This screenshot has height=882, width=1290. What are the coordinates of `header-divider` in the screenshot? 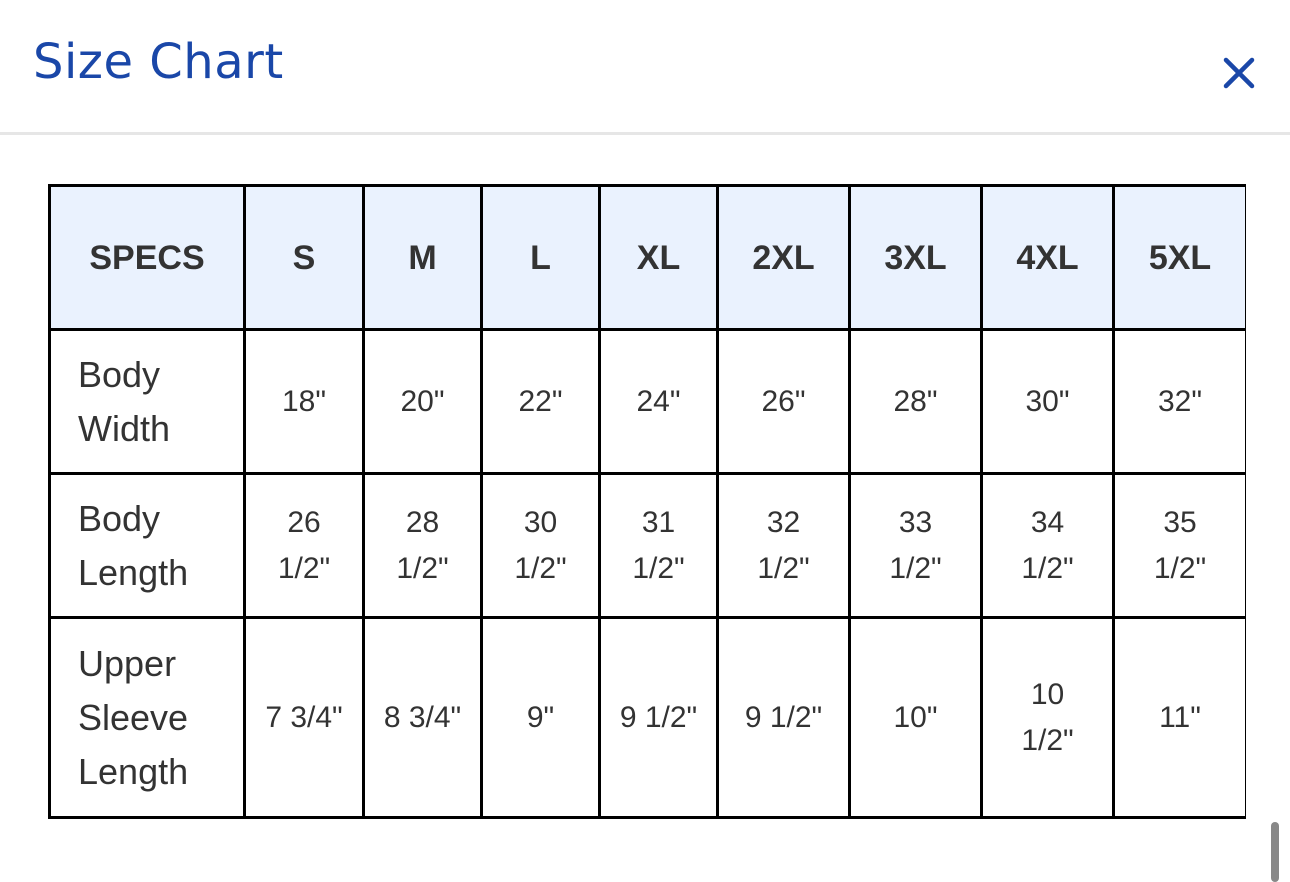 It's located at (645, 133).